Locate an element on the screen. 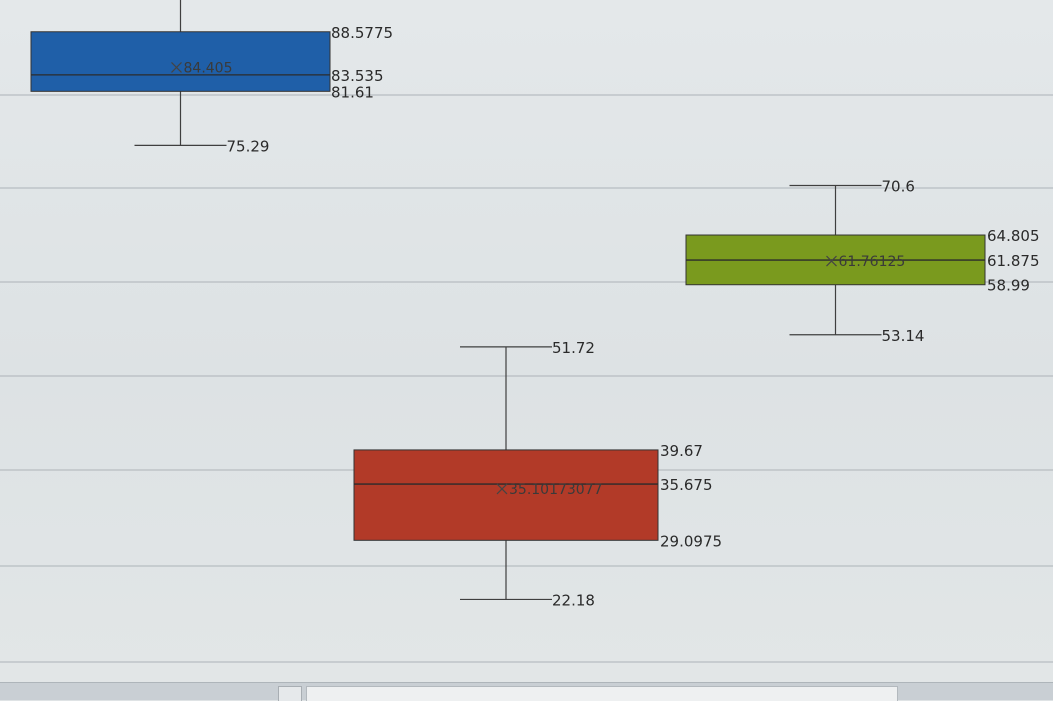 The width and height of the screenshot is (1053, 701). series-2-median-label: 35.675 is located at coordinates (686, 485).